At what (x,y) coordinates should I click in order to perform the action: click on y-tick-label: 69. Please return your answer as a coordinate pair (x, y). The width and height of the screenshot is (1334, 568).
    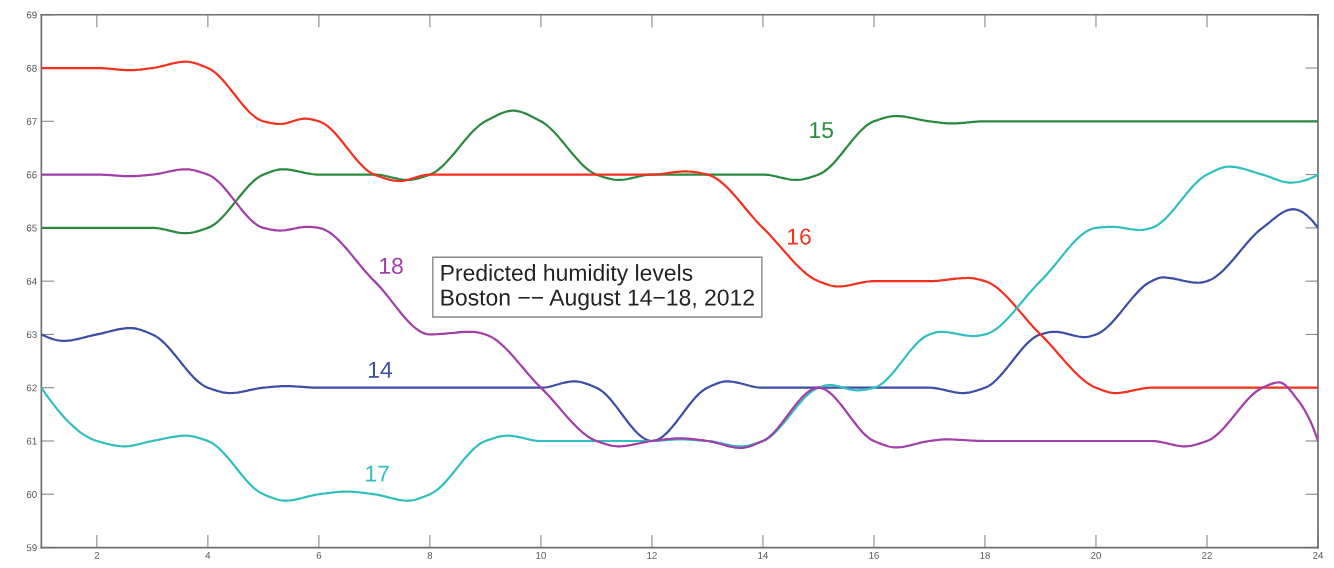
    Looking at the image, I should click on (31, 15).